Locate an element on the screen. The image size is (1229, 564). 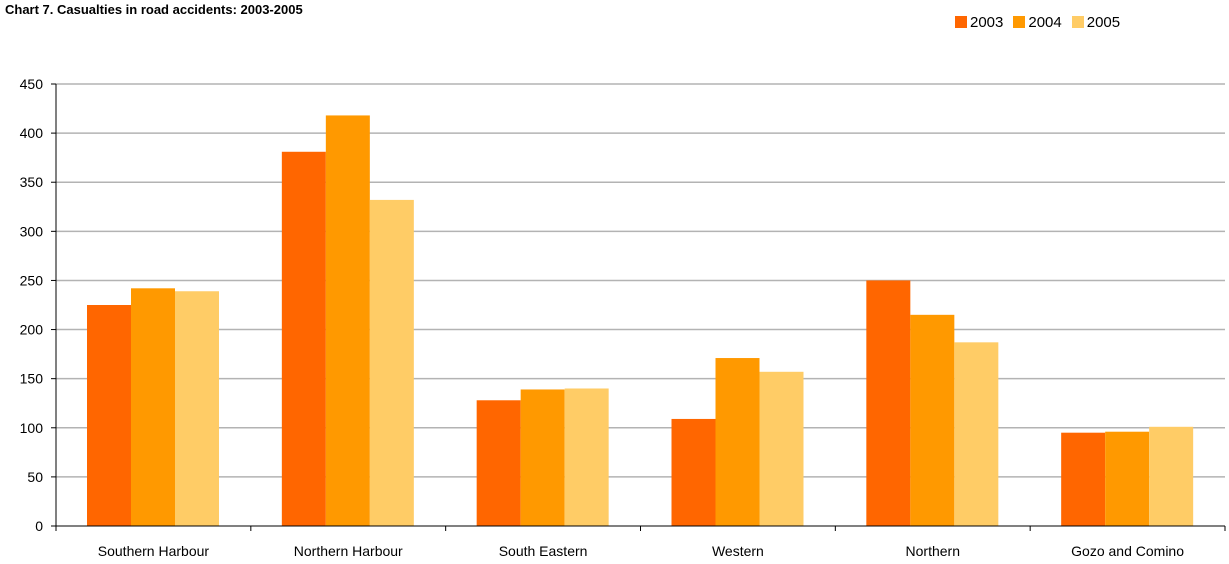
legend-label-2004: 2004 is located at coordinates (1045, 22).